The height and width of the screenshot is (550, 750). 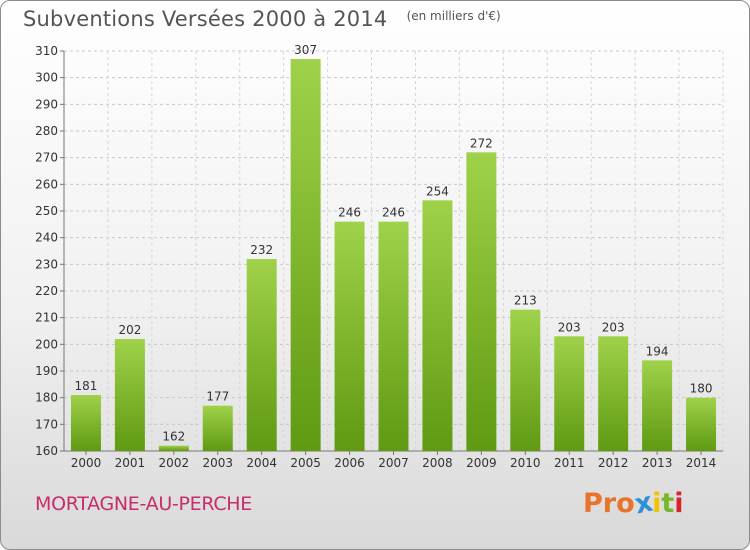 What do you see at coordinates (349, 336) in the screenshot?
I see `bar-2006` at bounding box center [349, 336].